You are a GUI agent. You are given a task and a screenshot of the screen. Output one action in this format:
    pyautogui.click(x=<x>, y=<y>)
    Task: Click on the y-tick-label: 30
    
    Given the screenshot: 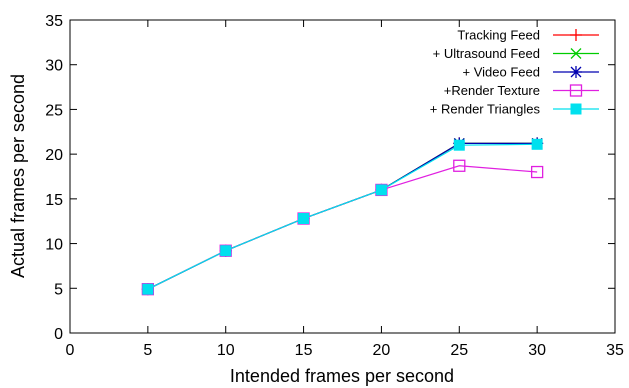 What is the action you would take?
    pyautogui.click(x=54, y=66)
    